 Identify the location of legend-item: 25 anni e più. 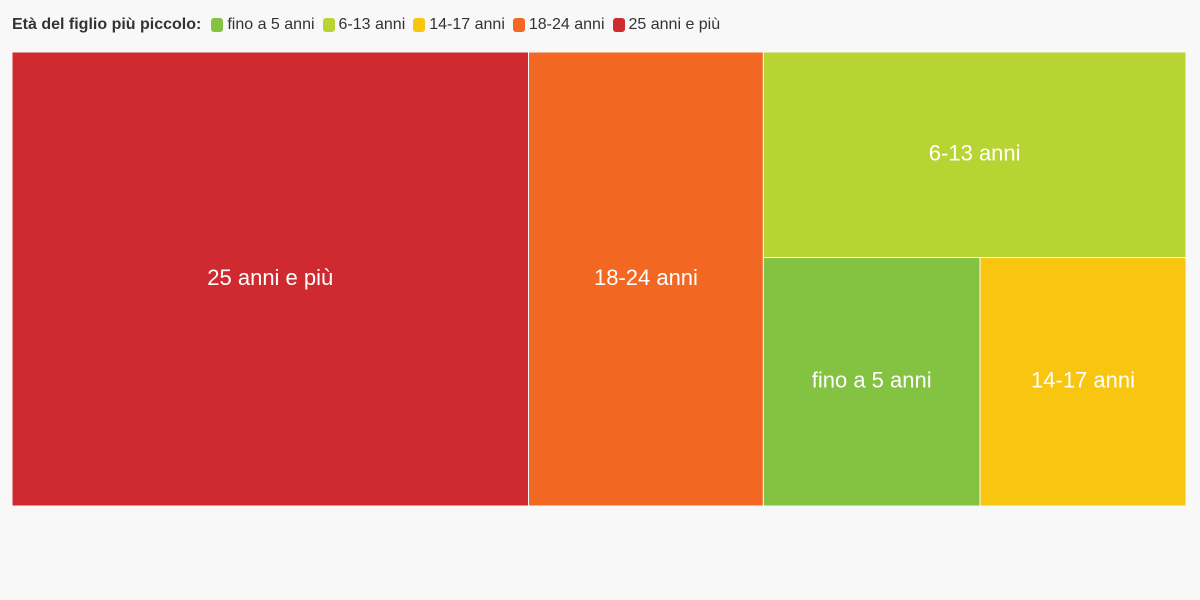
(666, 25).